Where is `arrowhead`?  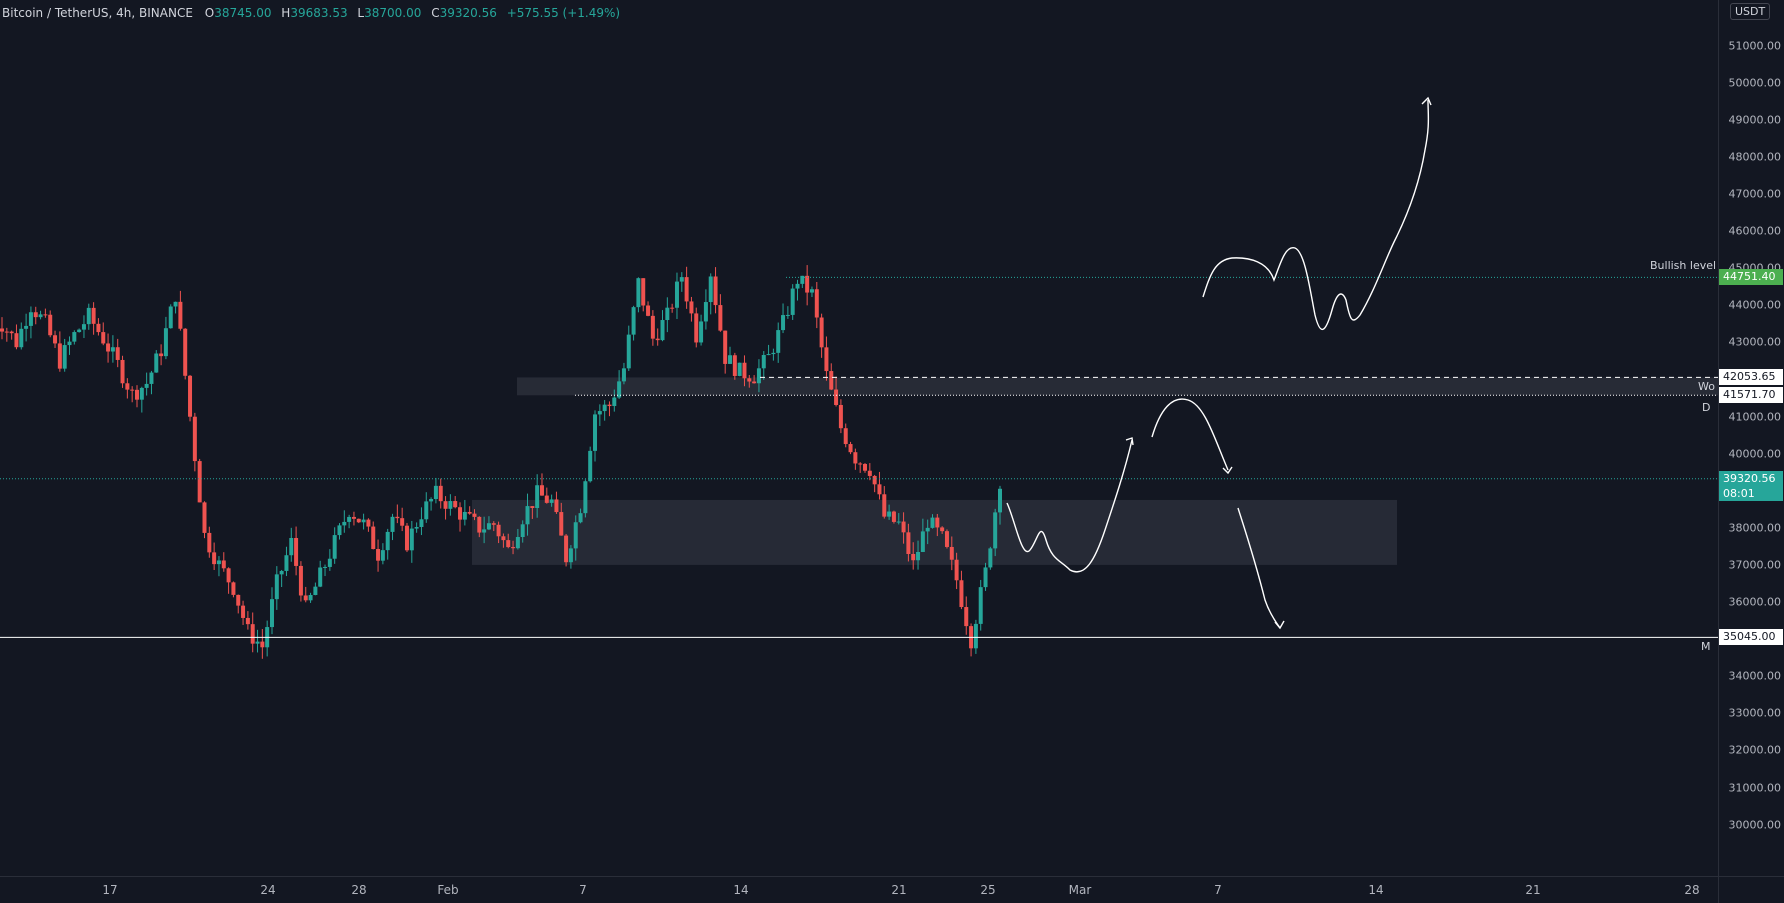
arrowhead is located at coordinates (1426, 101).